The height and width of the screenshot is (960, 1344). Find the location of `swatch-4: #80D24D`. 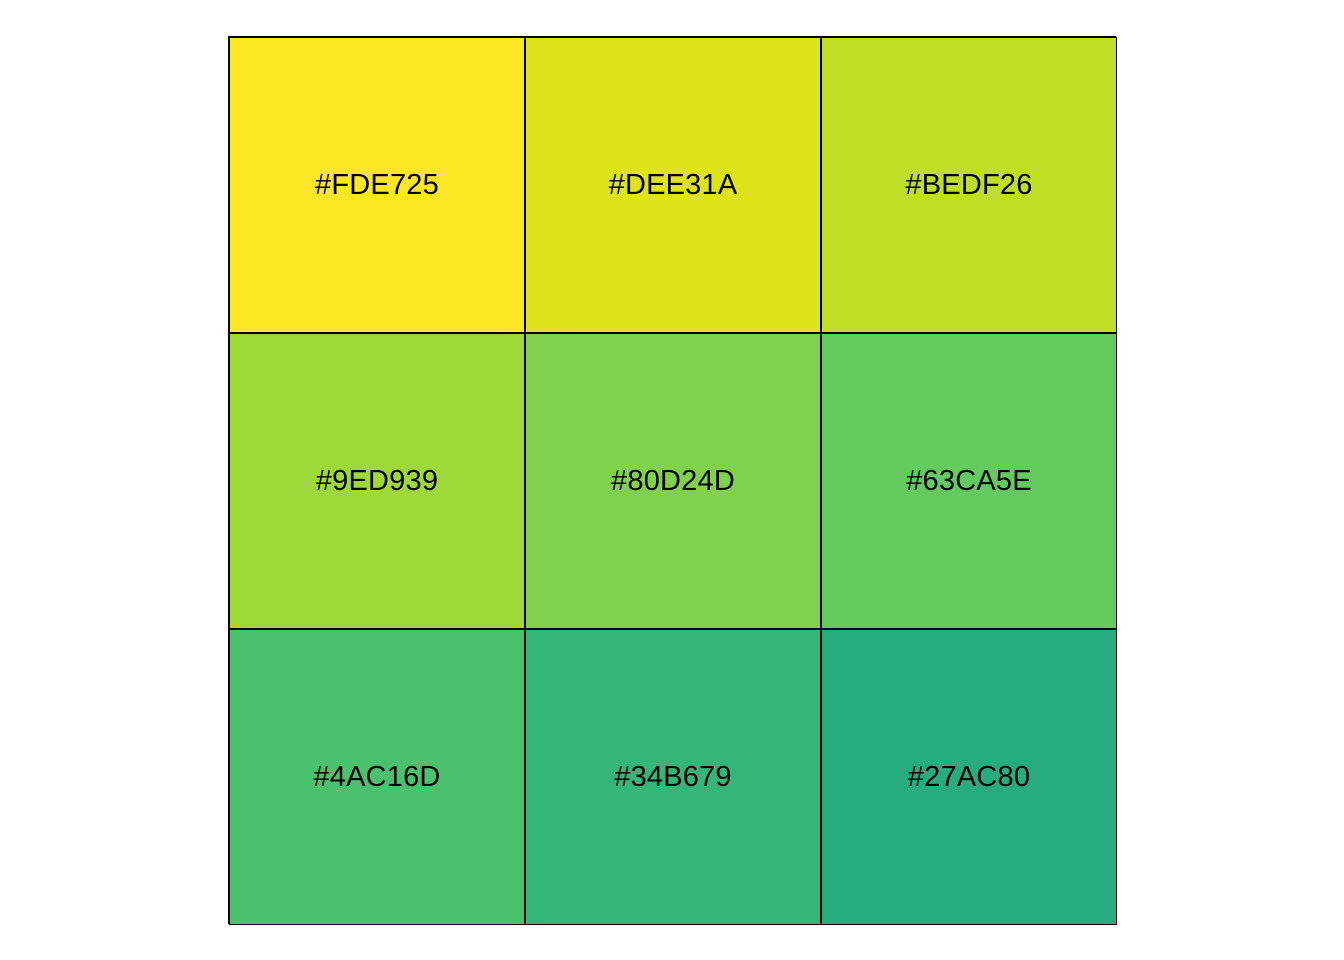

swatch-4: #80D24D is located at coordinates (673, 481).